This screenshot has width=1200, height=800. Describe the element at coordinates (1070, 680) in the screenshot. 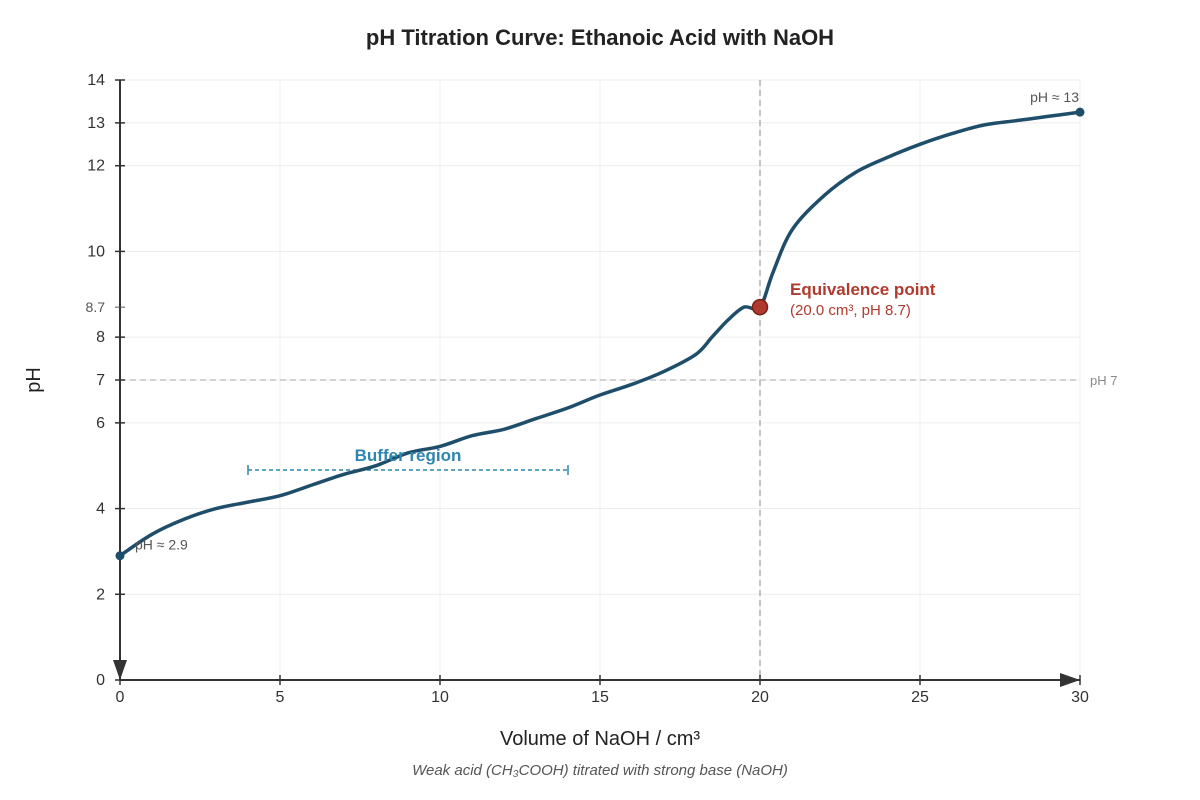

I see `x-axis-arrow` at that location.